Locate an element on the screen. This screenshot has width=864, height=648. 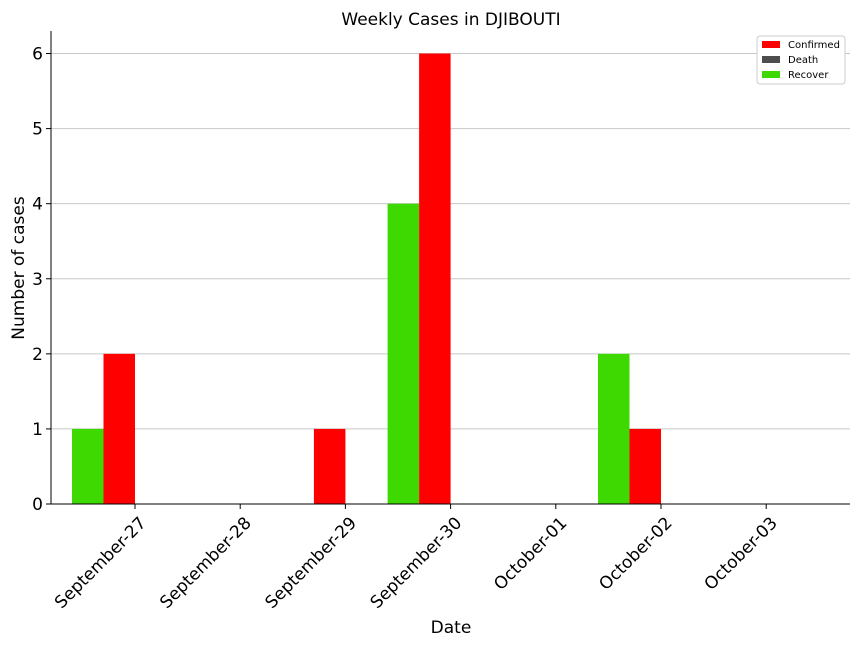
x-tick-label: October-02 is located at coordinates (635, 553).